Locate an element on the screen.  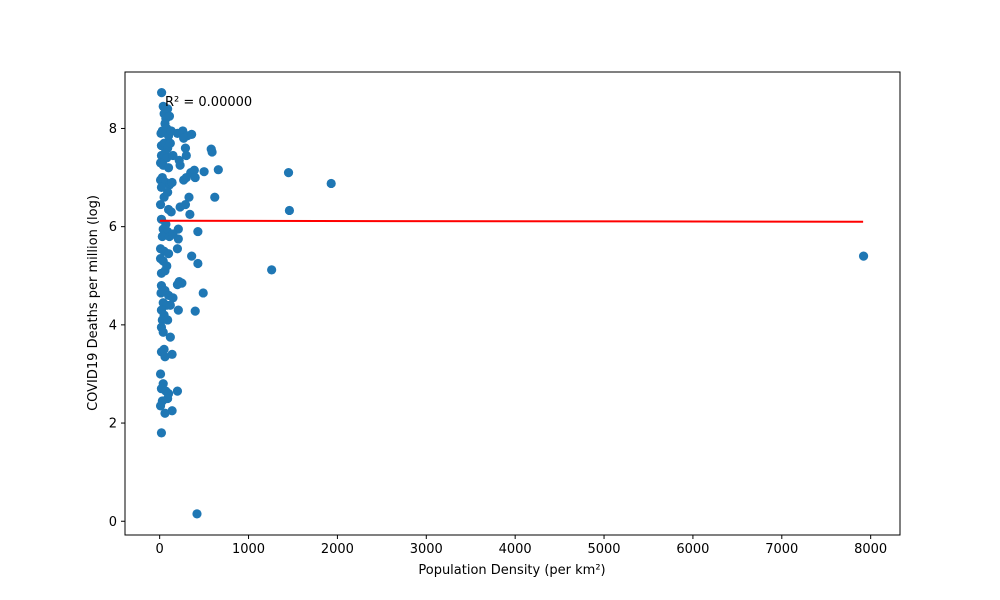
x-axis: 0 1000 2000 3000 4000 5000 6000 7000 8000 is located at coordinates (521, 546).